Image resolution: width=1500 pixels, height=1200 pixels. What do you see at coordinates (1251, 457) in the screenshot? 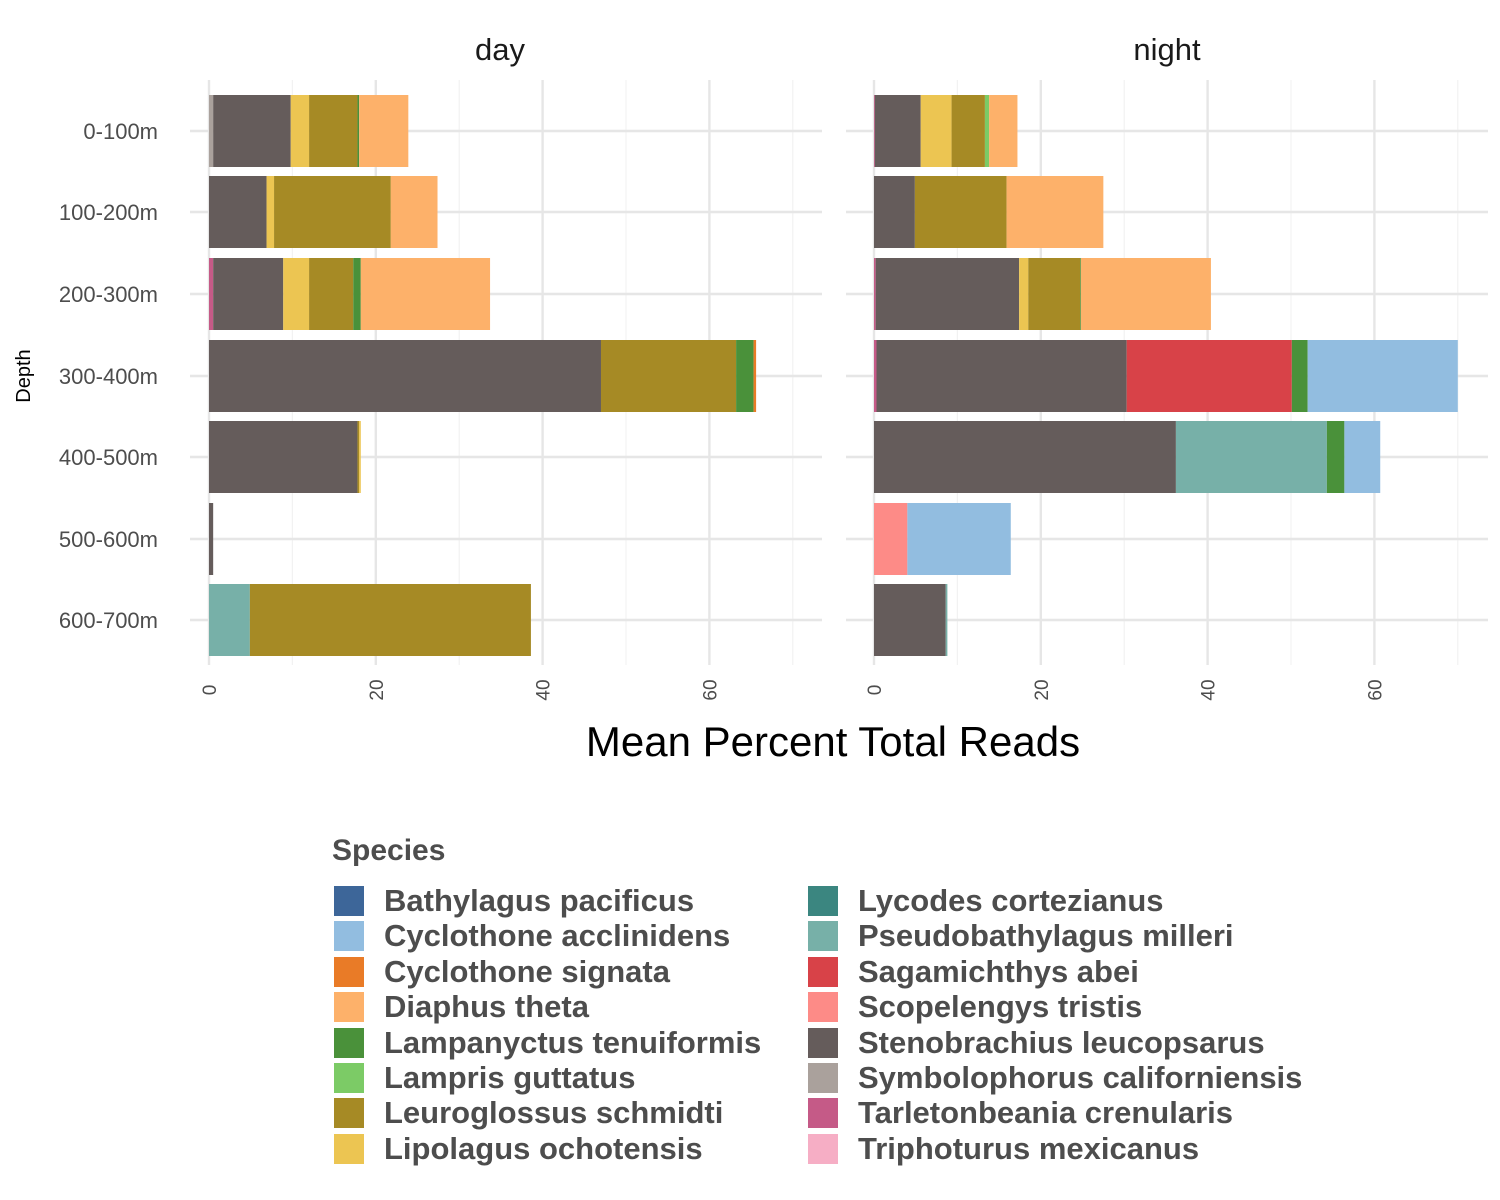
I see `bar-segment-night-400-500m-pseudobathylagus-milleri` at bounding box center [1251, 457].